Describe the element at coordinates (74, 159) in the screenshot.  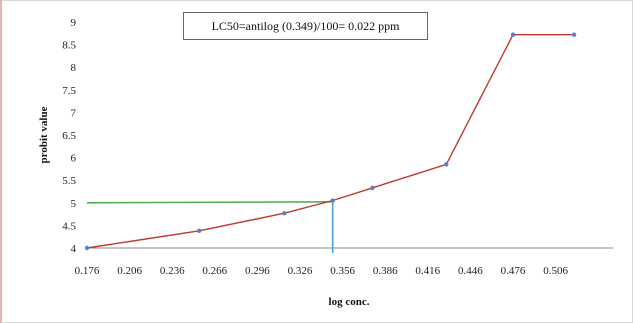
I see `y-tick-label: 6` at that location.